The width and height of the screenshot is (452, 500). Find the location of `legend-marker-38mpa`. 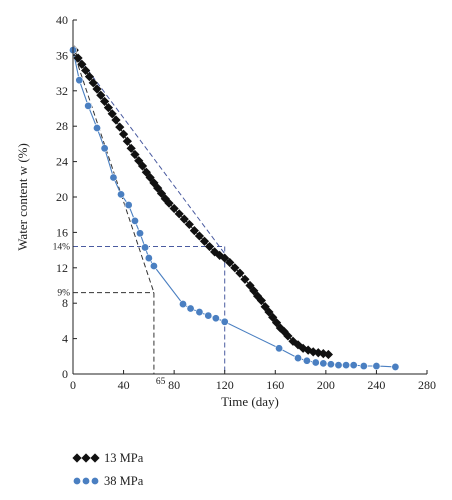

legend-marker-38mpa is located at coordinates (86, 480).